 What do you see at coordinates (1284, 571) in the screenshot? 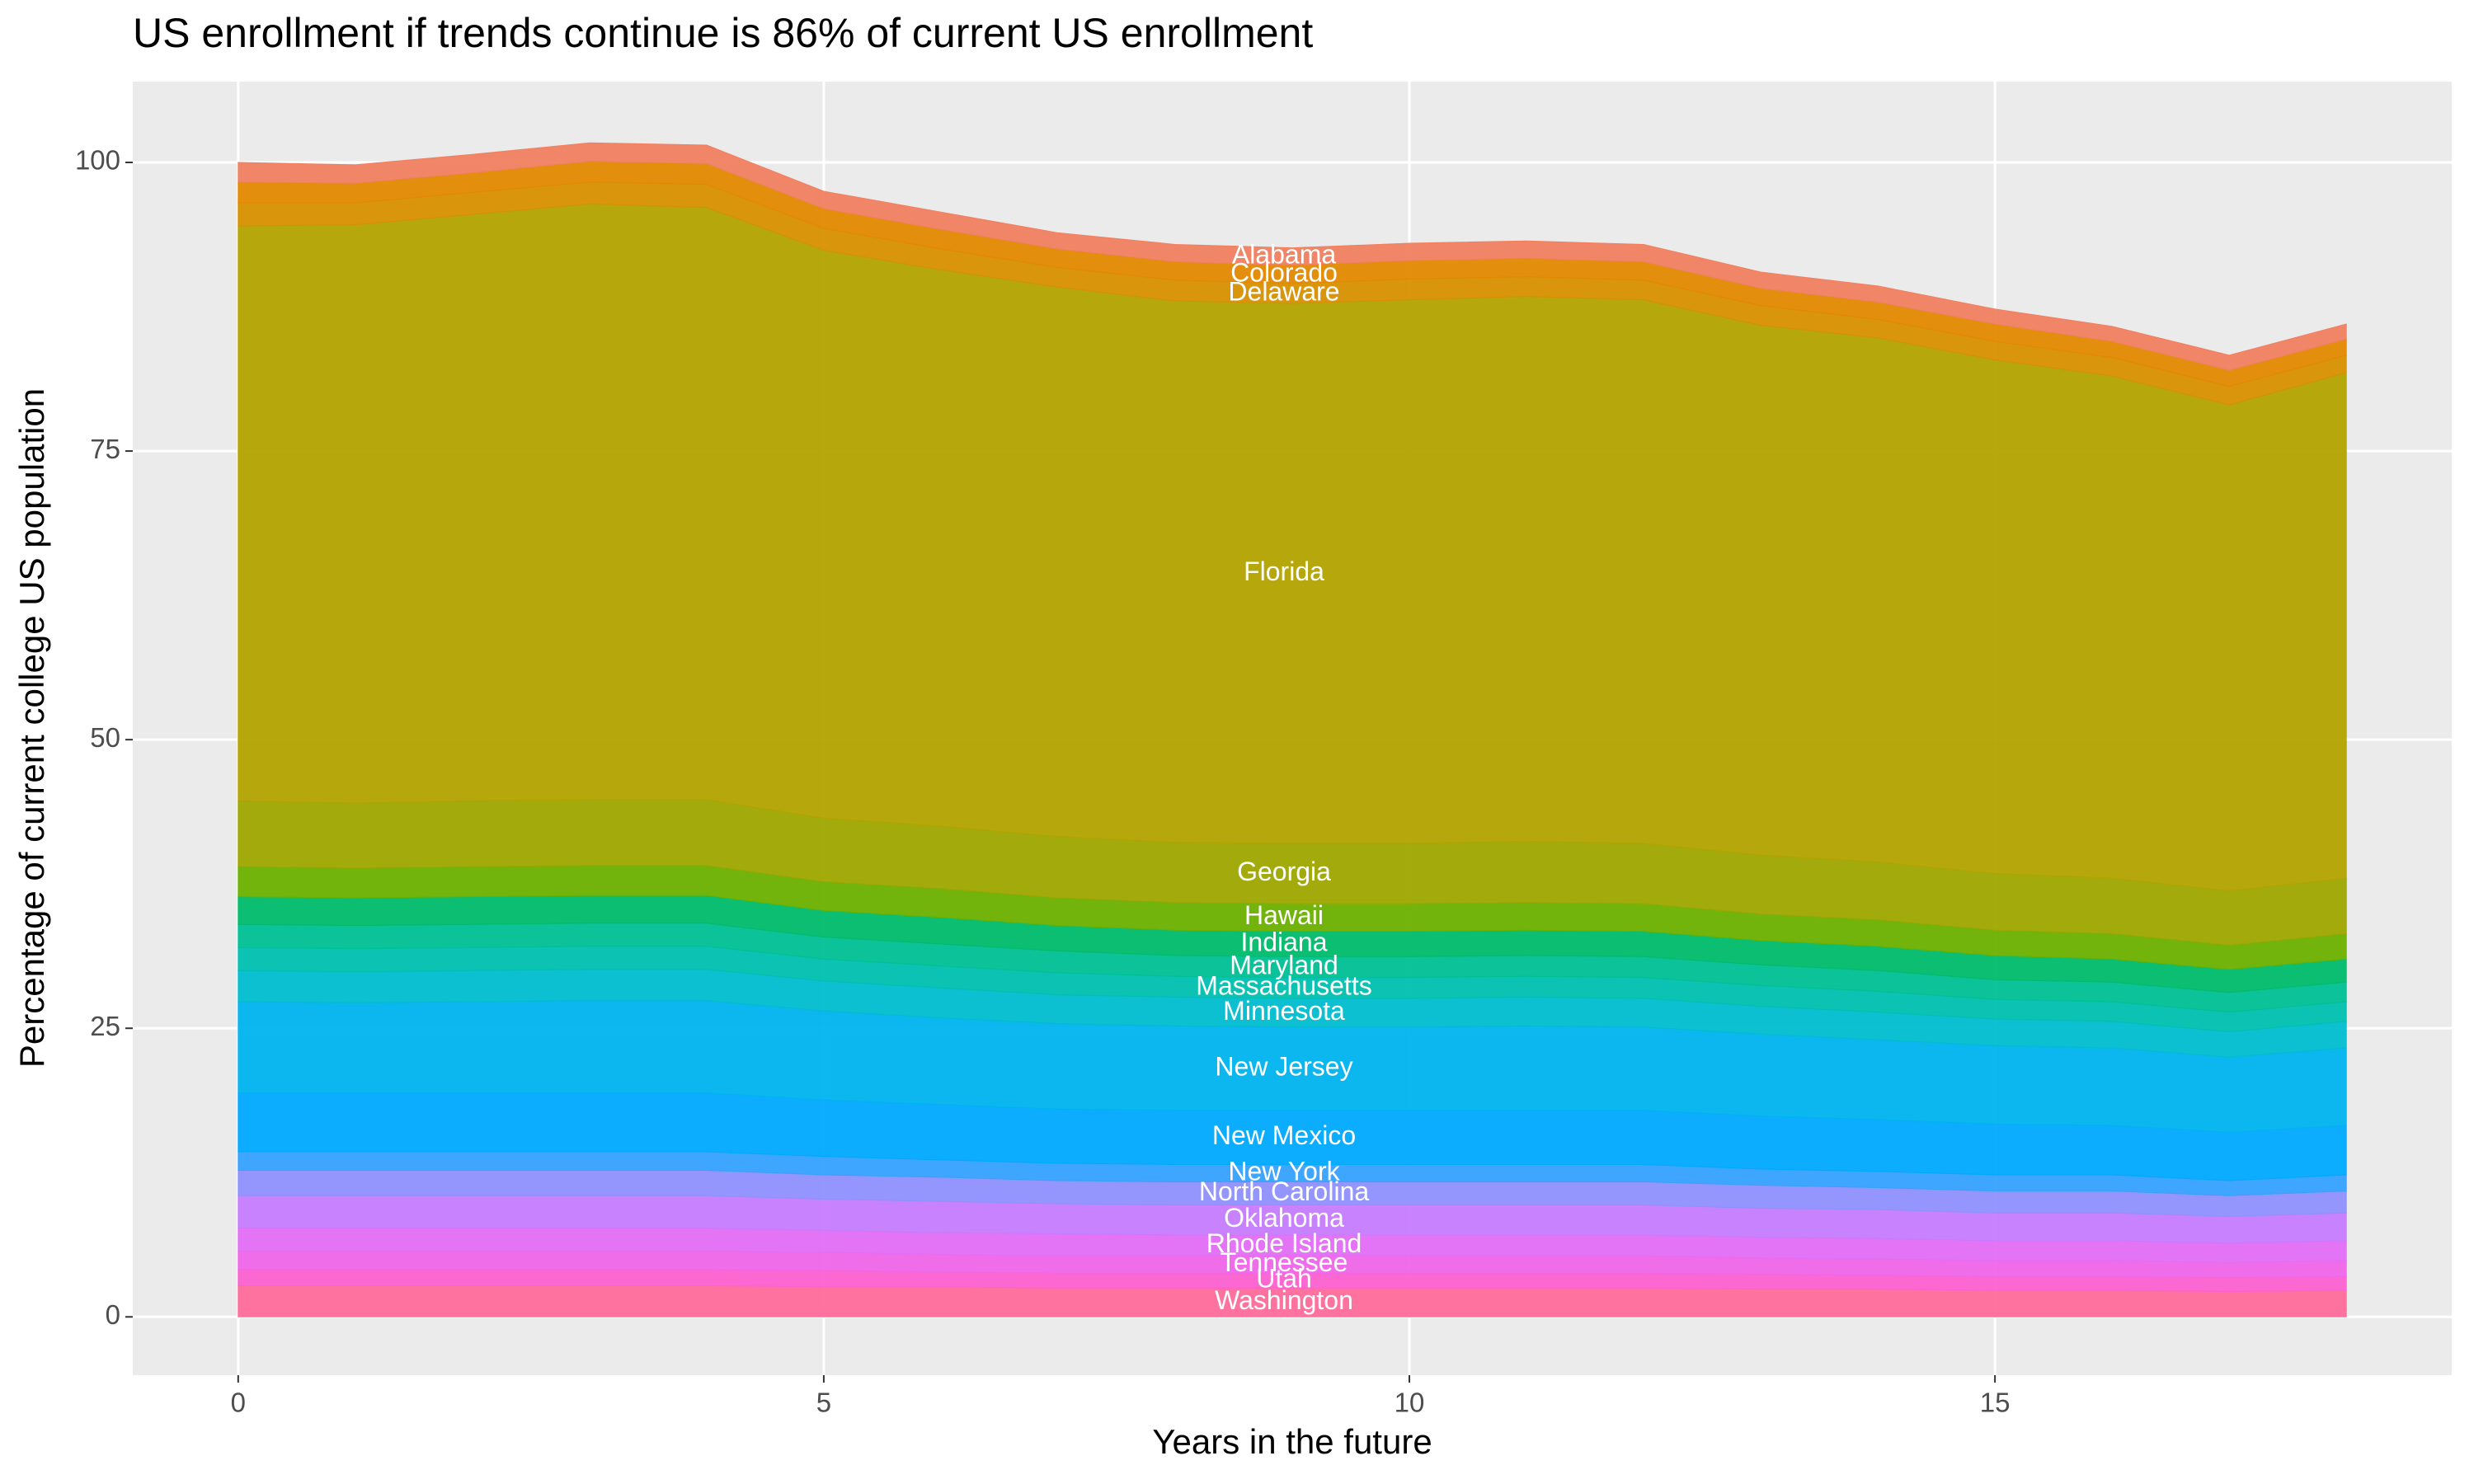
I see `series-label: Florida` at bounding box center [1284, 571].